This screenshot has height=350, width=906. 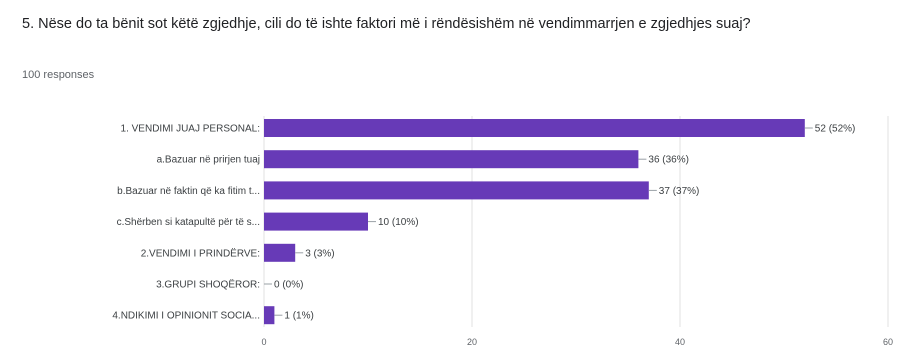 I want to click on category-label: a.Bazuar në prirjen tuaj, so click(x=208, y=160).